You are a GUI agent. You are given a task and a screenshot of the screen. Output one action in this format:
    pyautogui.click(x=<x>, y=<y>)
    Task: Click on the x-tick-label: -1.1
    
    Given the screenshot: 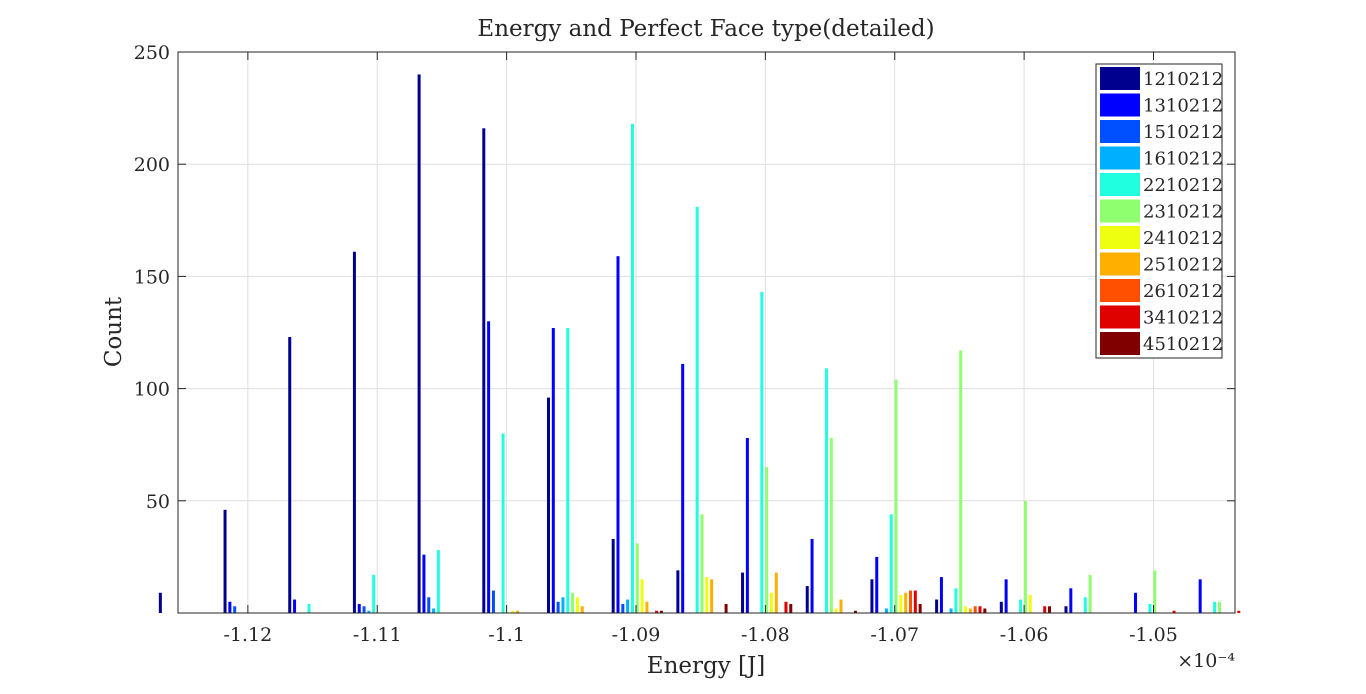 What is the action you would take?
    pyautogui.click(x=506, y=635)
    